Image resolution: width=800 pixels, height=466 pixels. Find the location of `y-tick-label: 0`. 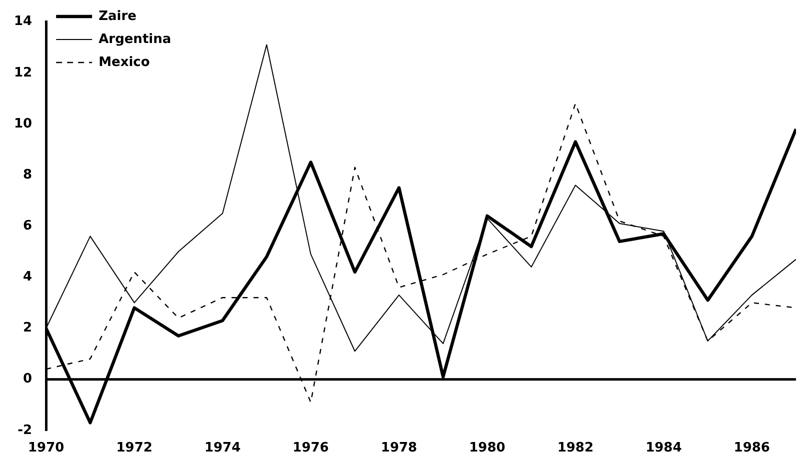

y-tick-label: 0 is located at coordinates (27, 379).